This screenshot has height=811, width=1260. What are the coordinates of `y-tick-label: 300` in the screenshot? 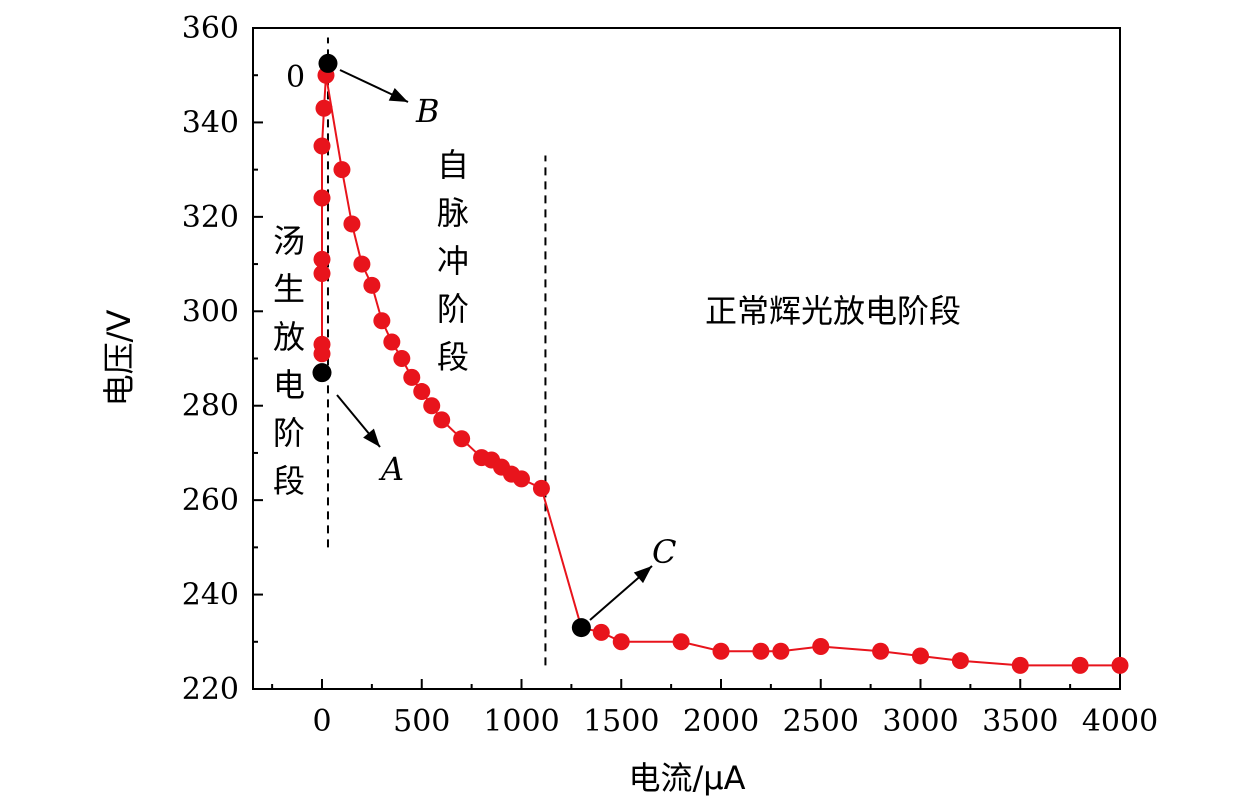 It's located at (210, 311).